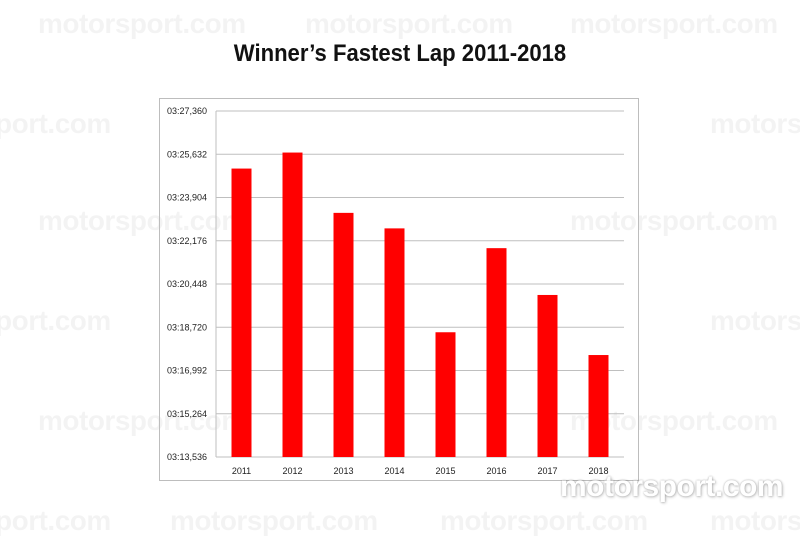  I want to click on y-tick-label: 03:13,536, so click(187, 457).